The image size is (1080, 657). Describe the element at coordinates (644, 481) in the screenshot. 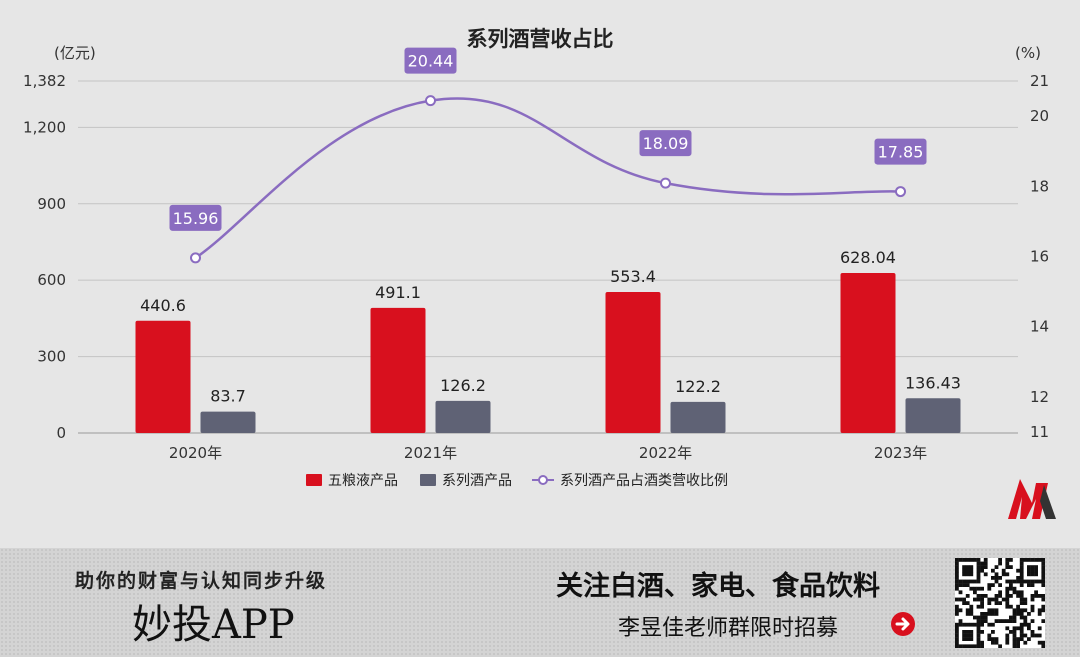

I see `legend-label: 系列酒产品占酒类营收比例` at that location.